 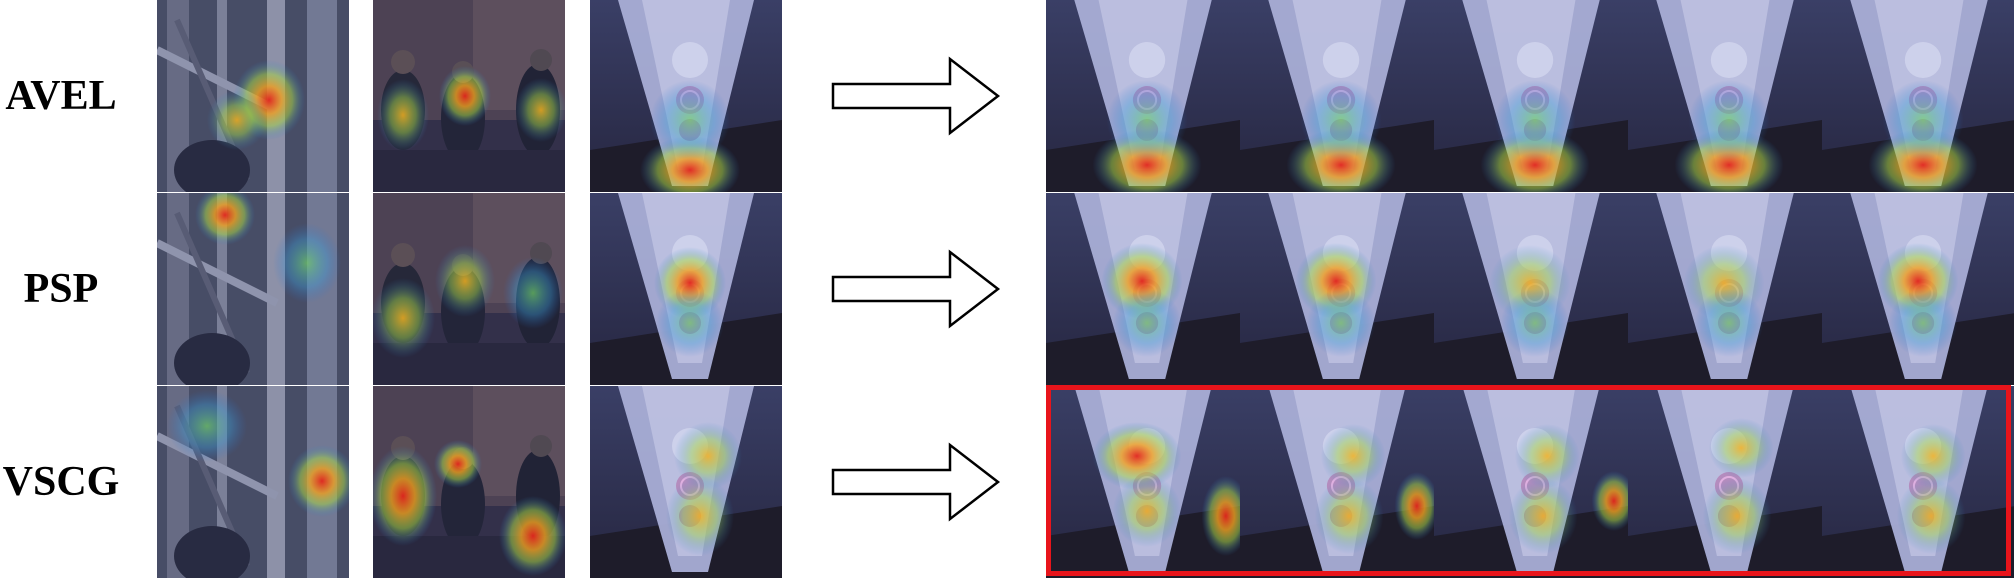 What do you see at coordinates (61, 482) in the screenshot?
I see `row-label: VSCG` at bounding box center [61, 482].